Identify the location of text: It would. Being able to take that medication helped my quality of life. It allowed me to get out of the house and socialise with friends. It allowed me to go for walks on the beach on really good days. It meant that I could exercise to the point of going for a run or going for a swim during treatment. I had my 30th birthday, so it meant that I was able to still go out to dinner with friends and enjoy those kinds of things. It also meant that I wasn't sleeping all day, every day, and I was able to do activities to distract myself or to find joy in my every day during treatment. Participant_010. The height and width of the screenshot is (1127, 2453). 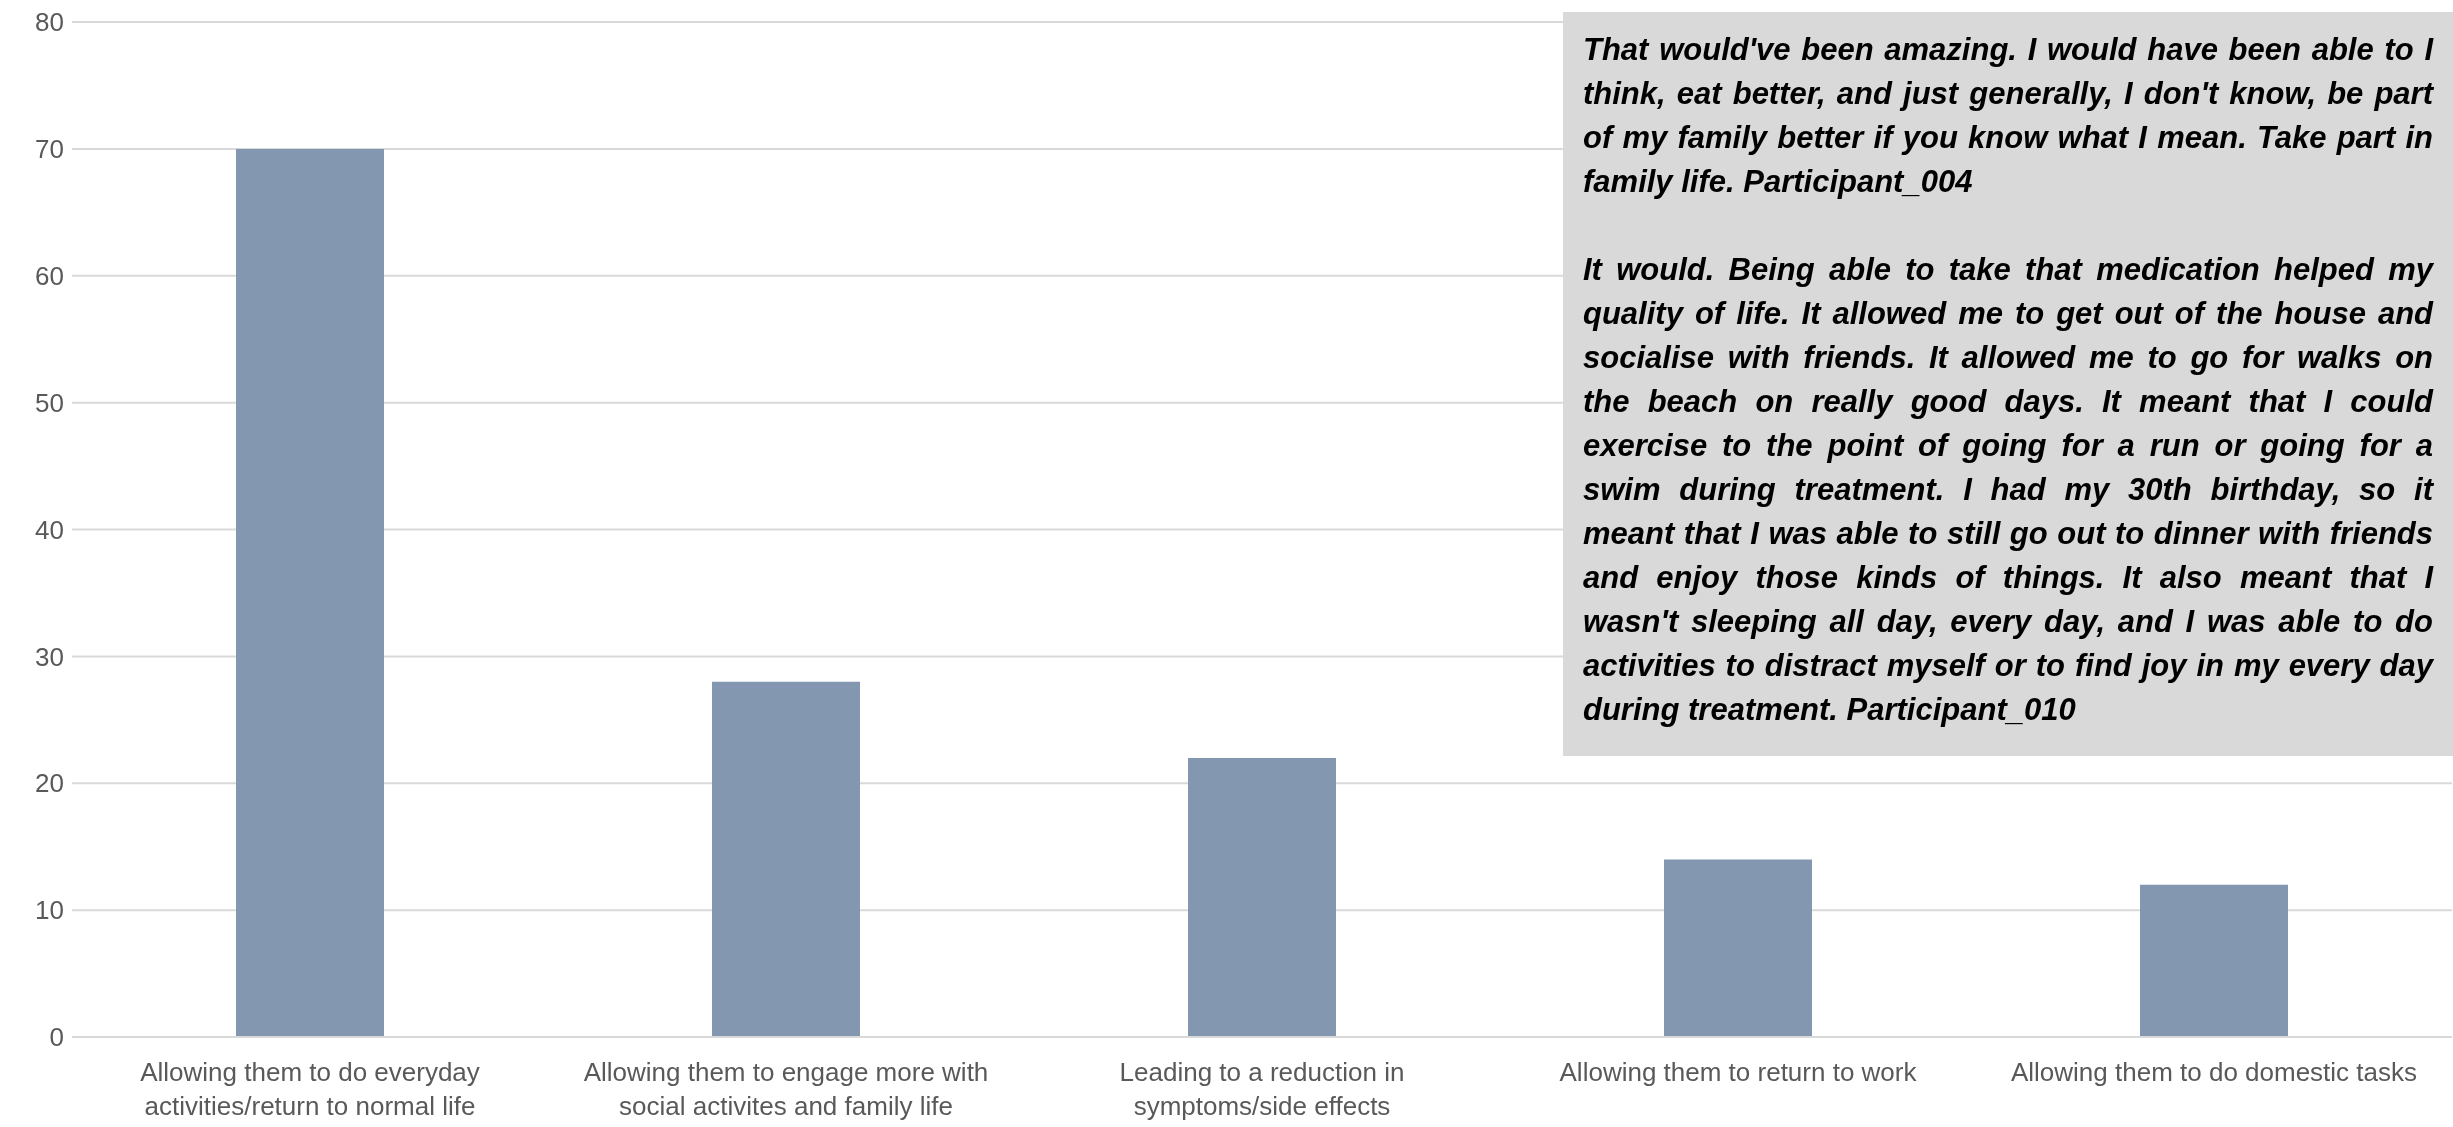
(2008, 489).